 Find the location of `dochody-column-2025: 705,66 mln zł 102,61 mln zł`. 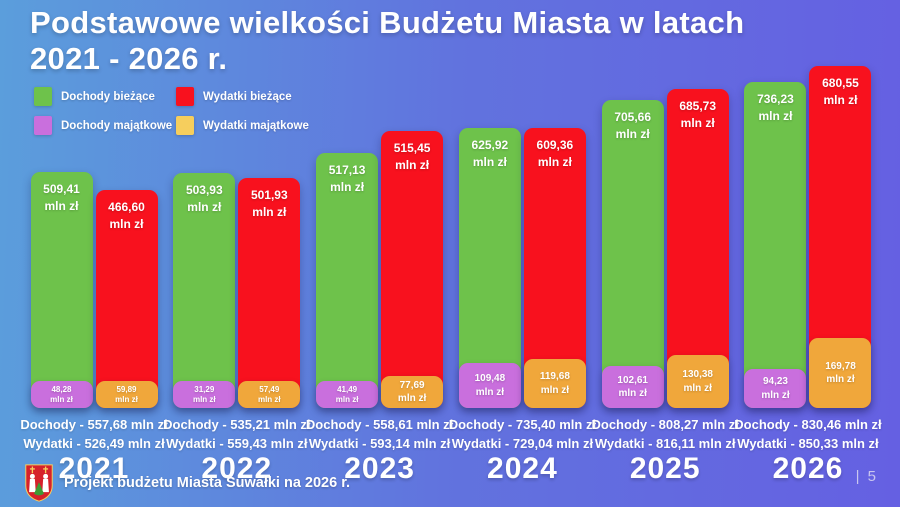

dochody-column-2025: 705,66 mln zł 102,61 mln zł is located at coordinates (632, 254).